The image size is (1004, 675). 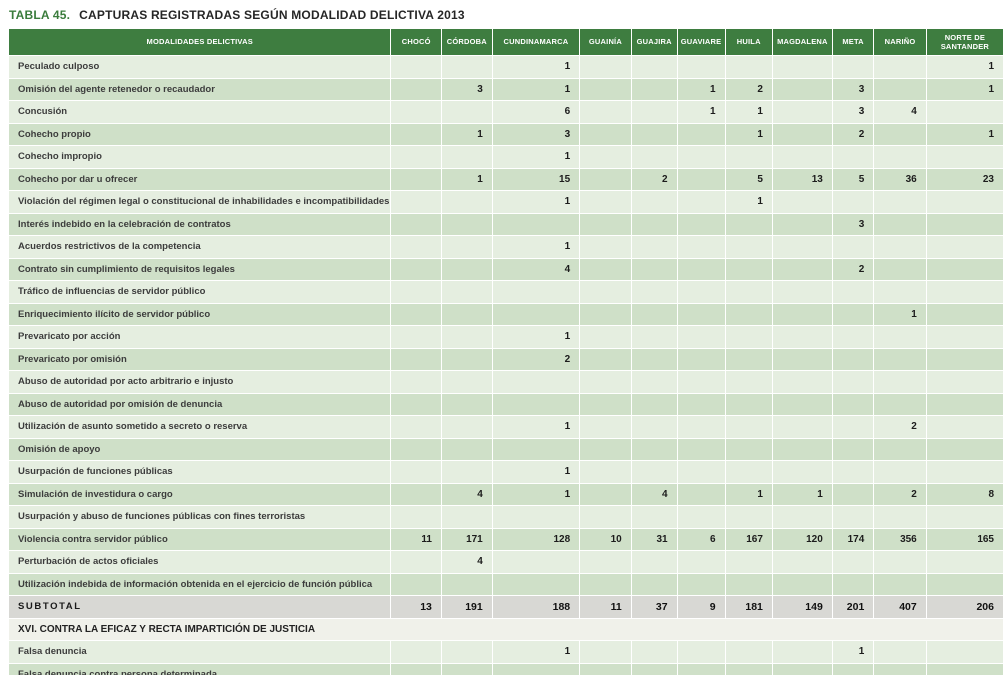 What do you see at coordinates (466, 427) in the screenshot?
I see `value-cell-CÓRDOBA` at bounding box center [466, 427].